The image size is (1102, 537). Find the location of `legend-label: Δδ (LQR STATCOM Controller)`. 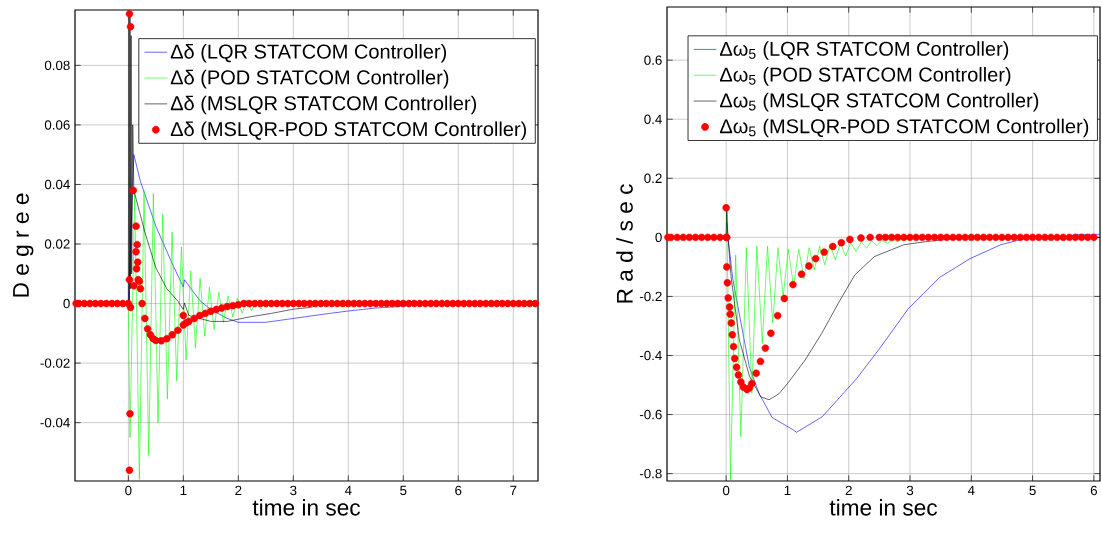

legend-label: Δδ (LQR STATCOM Controller) is located at coordinates (308, 53).